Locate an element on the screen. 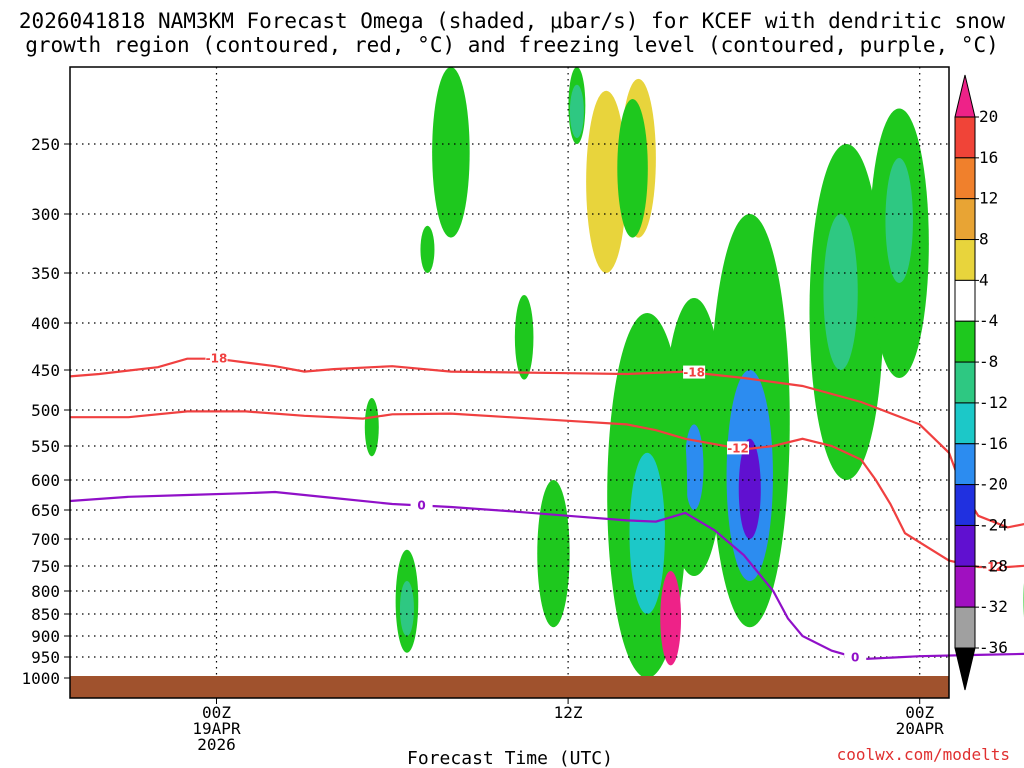 The image size is (1024, 768). colorbar-label-8: -16 is located at coordinates (993, 443).